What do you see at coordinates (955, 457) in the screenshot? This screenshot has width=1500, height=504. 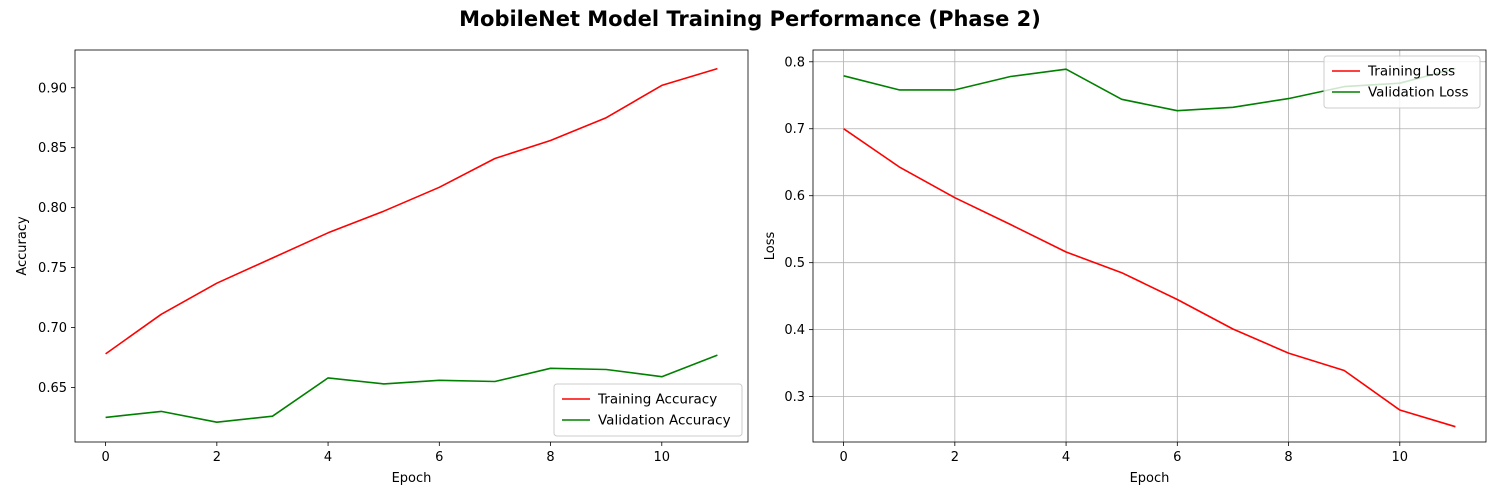 I see `loss-x-tick-label-1: 2` at bounding box center [955, 457].